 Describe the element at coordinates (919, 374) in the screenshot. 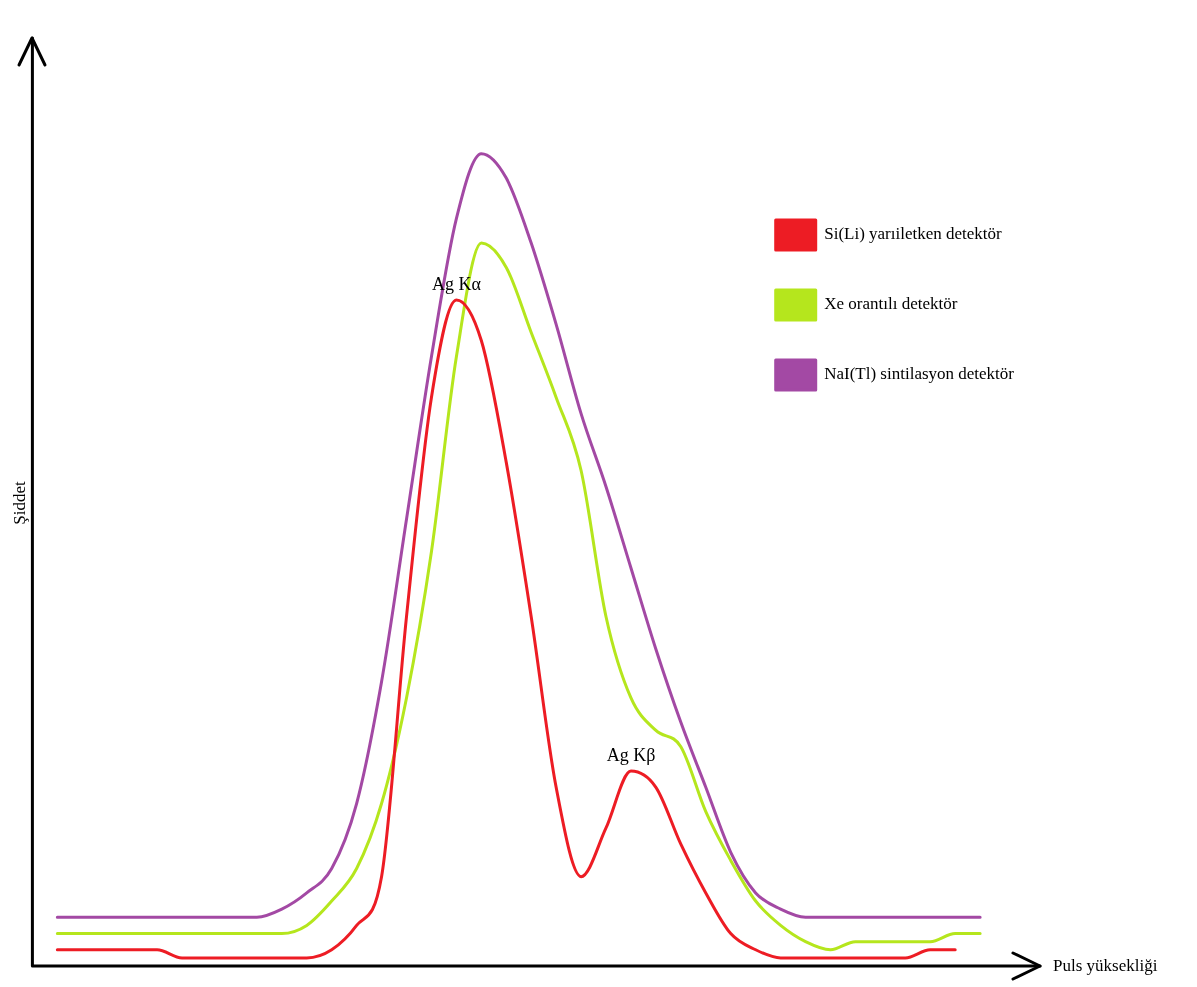

I see `legend-label: NaI(Tl) sintilasyon detektör` at that location.